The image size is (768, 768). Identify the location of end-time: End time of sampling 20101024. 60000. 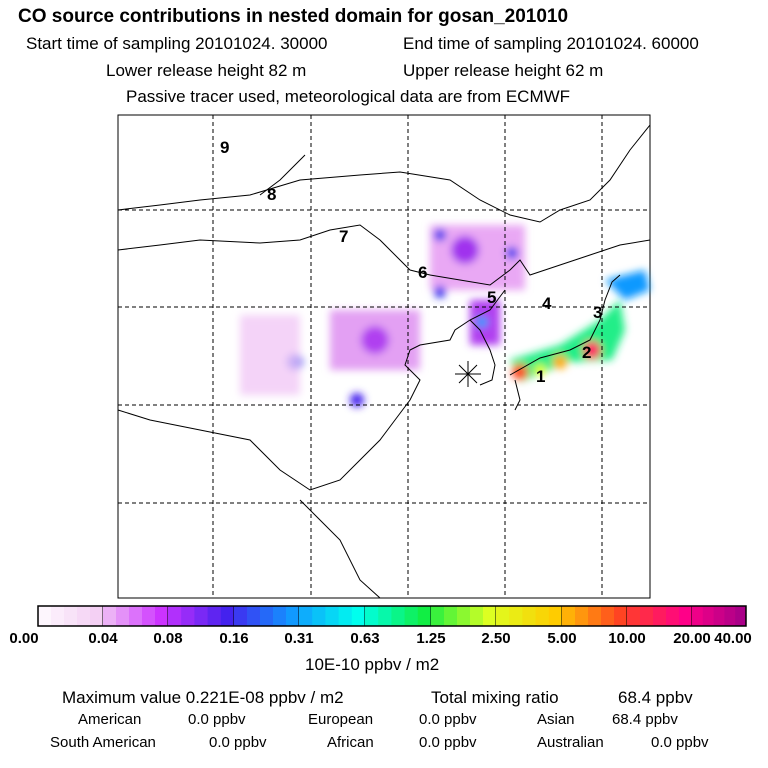
(551, 43).